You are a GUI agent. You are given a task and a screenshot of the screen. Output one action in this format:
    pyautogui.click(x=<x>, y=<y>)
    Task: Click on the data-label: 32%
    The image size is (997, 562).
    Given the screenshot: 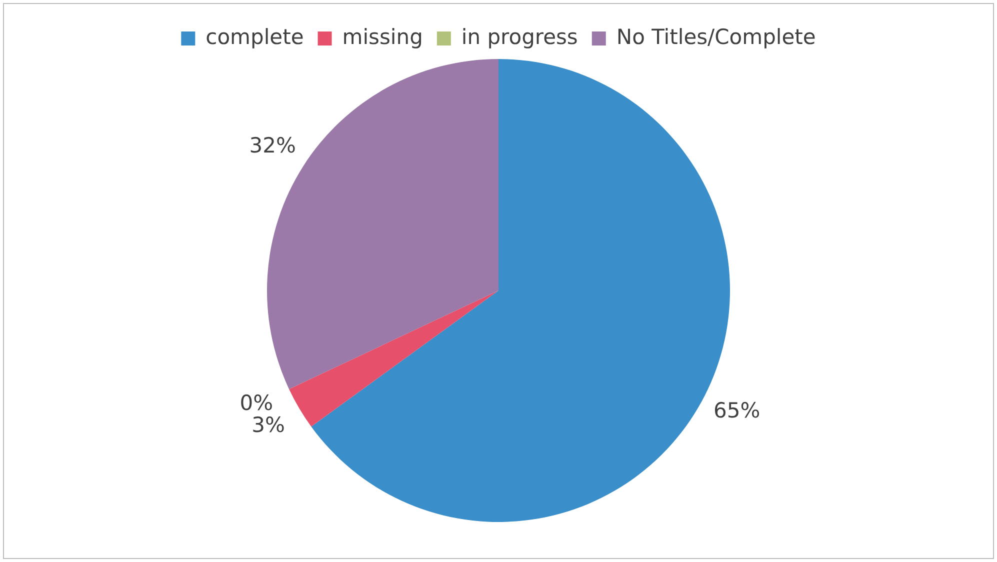 What is the action you would take?
    pyautogui.click(x=272, y=146)
    